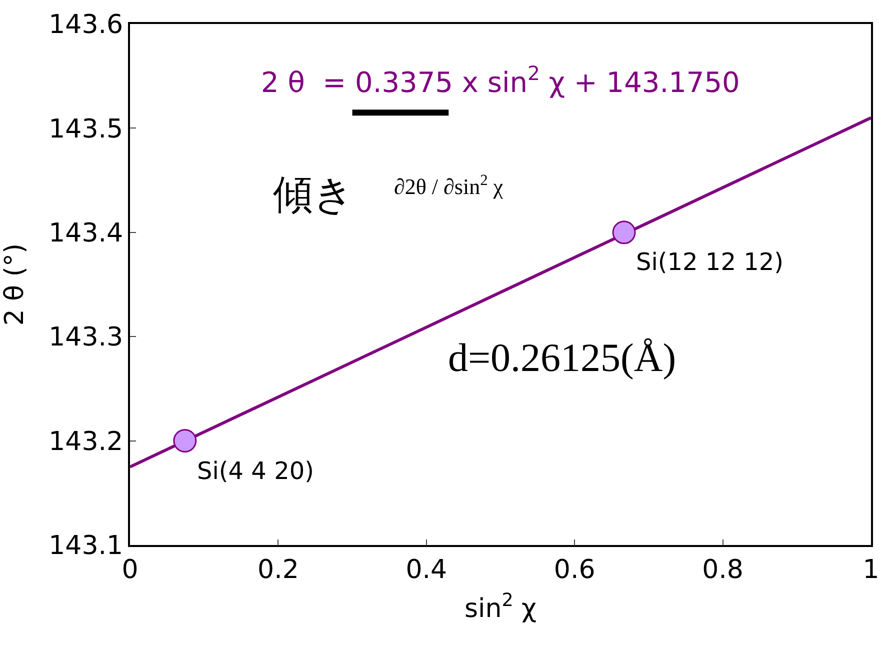 Image resolution: width=889 pixels, height=655 pixels. Describe the element at coordinates (500, 607) in the screenshot. I see `x-axis-title: sin$^{2}$ χ` at that location.